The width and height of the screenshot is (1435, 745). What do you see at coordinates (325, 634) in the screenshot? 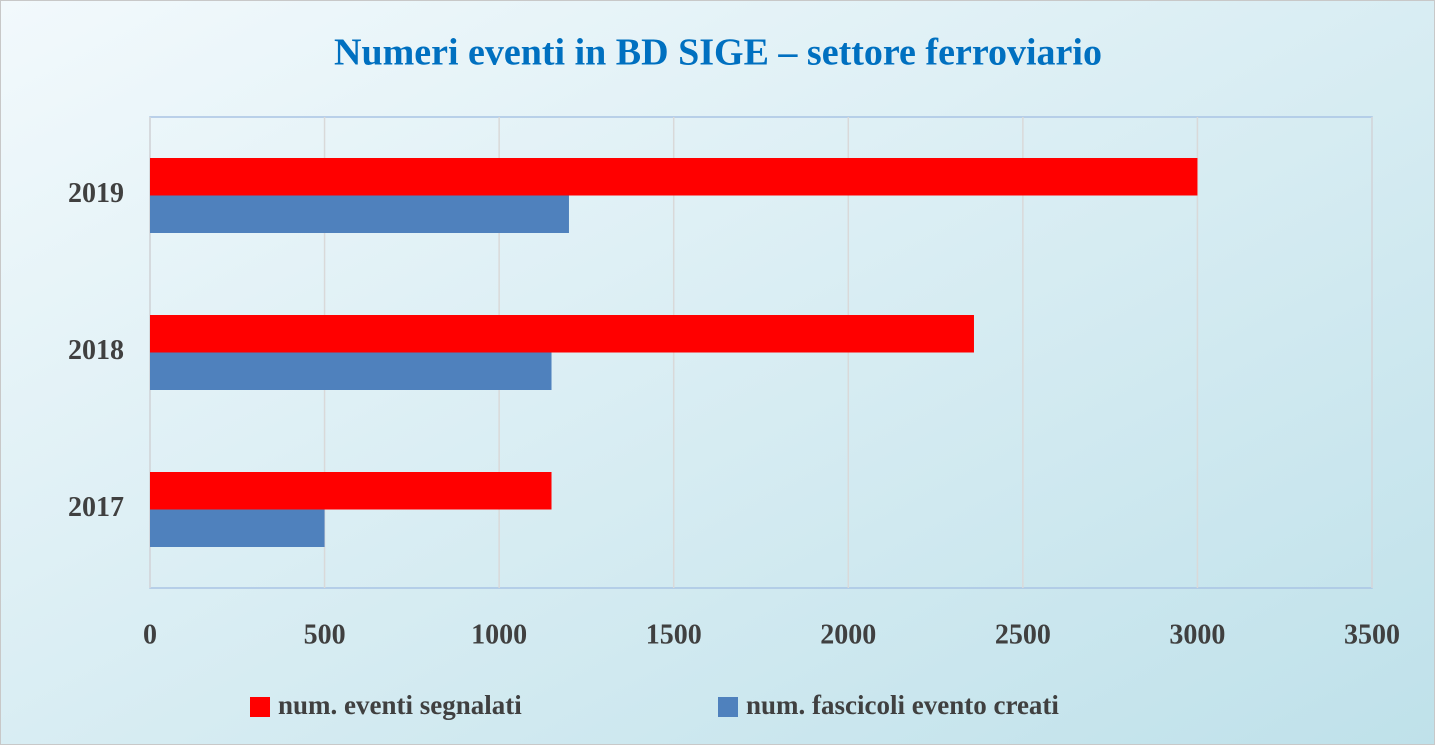
I see `x-tick-label: 500` at bounding box center [325, 634].